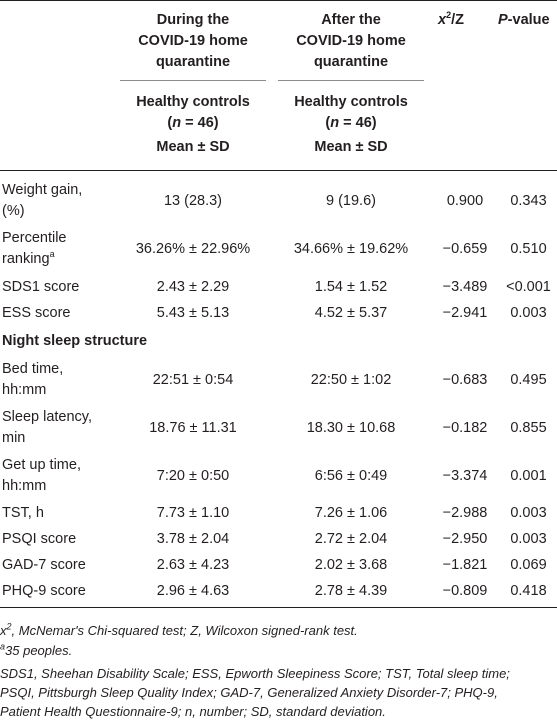  What do you see at coordinates (41, 286) in the screenshot?
I see `row-label-line: SDS1 score` at bounding box center [41, 286].